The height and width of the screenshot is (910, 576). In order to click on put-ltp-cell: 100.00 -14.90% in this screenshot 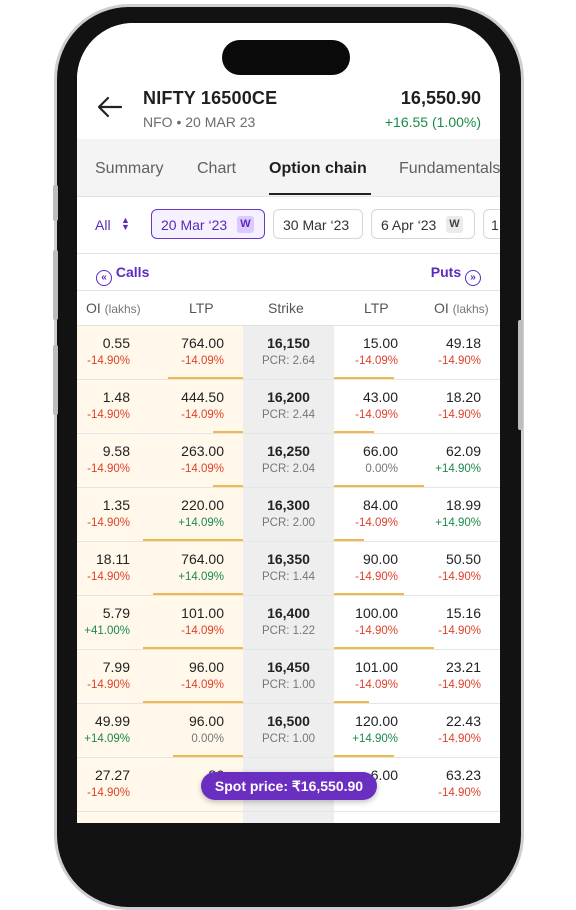, I will do `click(362, 621)`.